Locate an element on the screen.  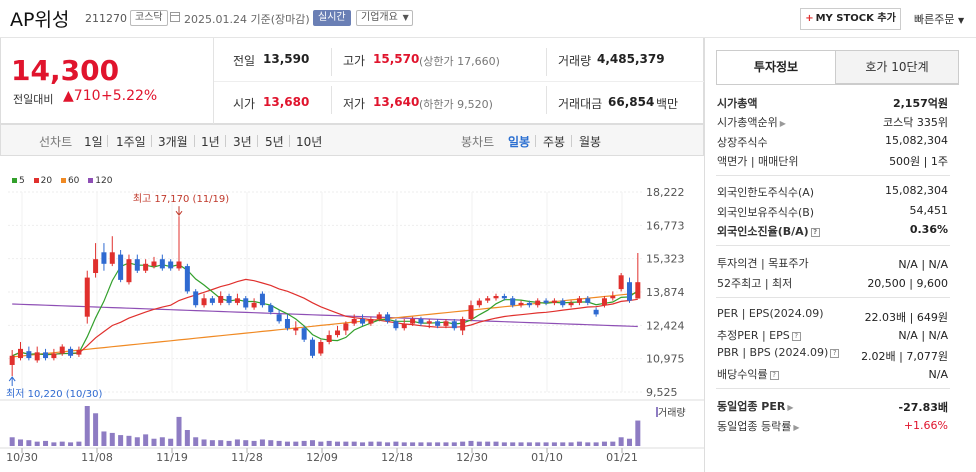
period-1y: 1년 is located at coordinates (210, 142).